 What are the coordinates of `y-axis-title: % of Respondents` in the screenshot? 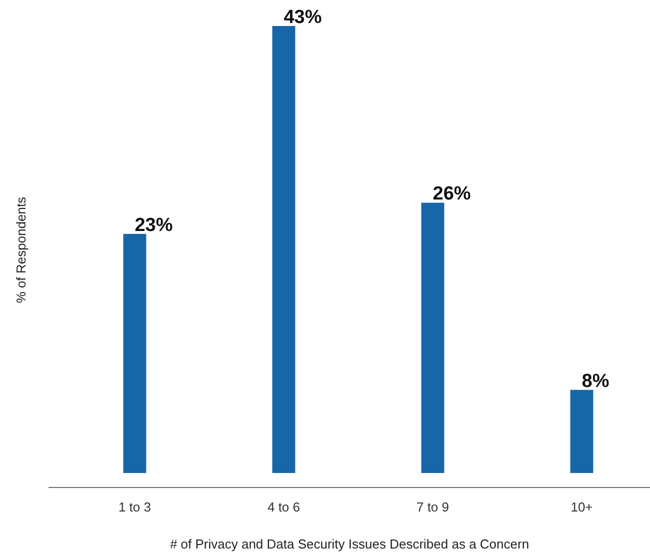 It's located at (21, 250).